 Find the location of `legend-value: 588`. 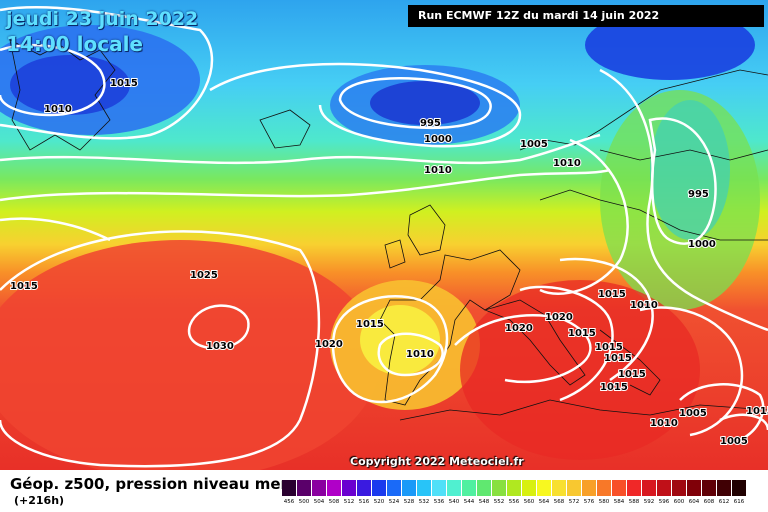

legend-value: 588 is located at coordinates (634, 502).